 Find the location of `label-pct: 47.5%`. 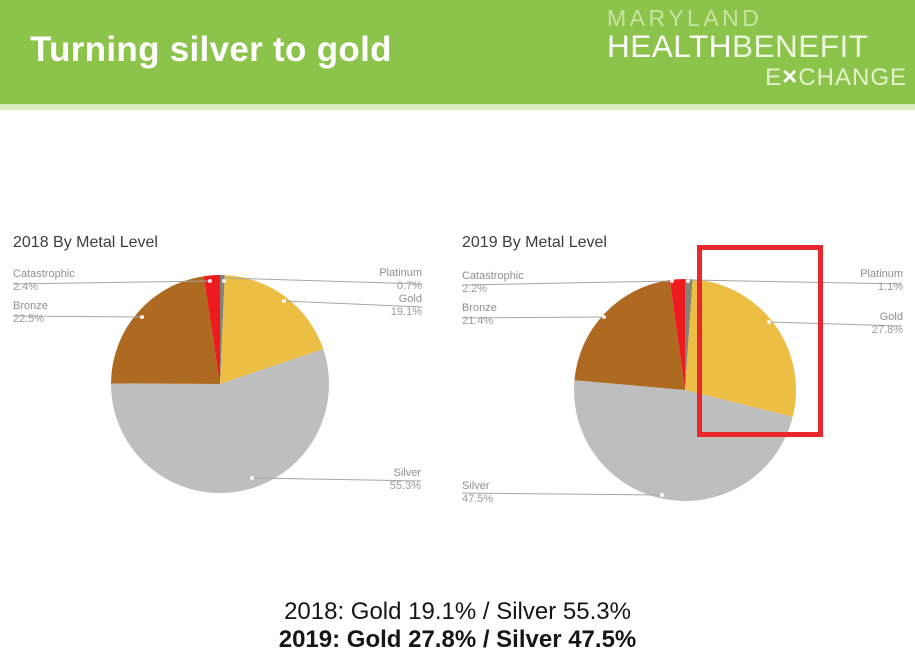

label-pct: 47.5% is located at coordinates (478, 499).